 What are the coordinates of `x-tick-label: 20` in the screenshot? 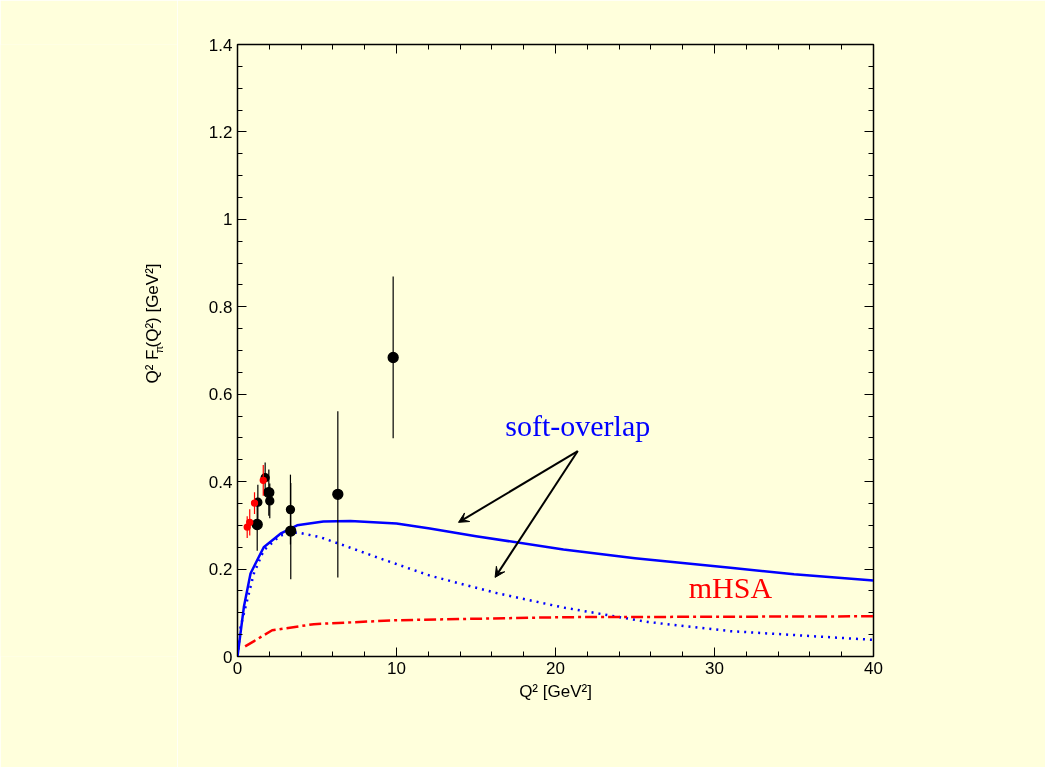 It's located at (555, 668).